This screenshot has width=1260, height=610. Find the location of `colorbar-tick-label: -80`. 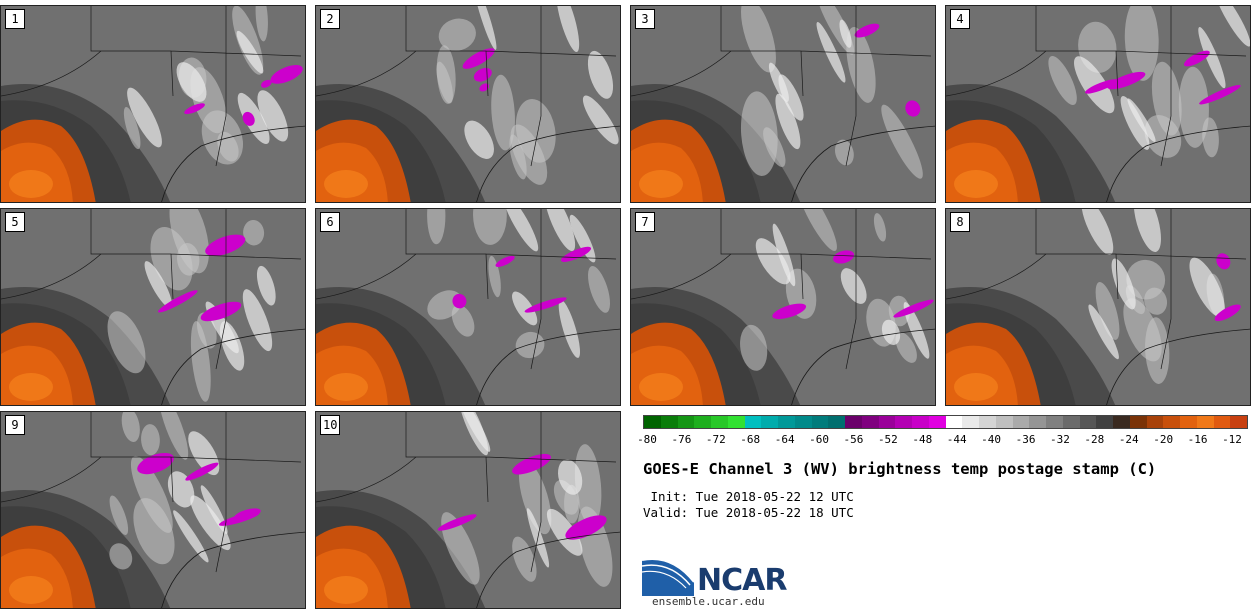

colorbar-tick-label: -80 is located at coordinates (647, 439).